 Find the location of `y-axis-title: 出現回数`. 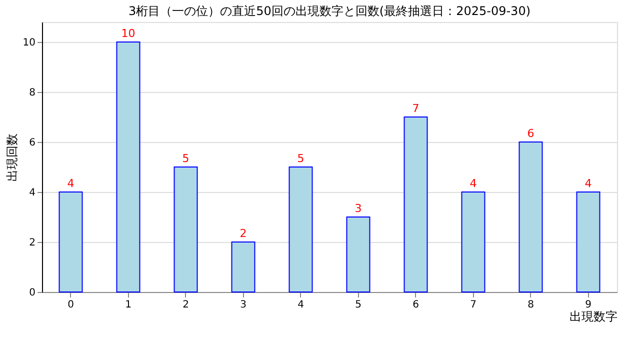

y-axis-title: 出現回数 is located at coordinates (11, 158).